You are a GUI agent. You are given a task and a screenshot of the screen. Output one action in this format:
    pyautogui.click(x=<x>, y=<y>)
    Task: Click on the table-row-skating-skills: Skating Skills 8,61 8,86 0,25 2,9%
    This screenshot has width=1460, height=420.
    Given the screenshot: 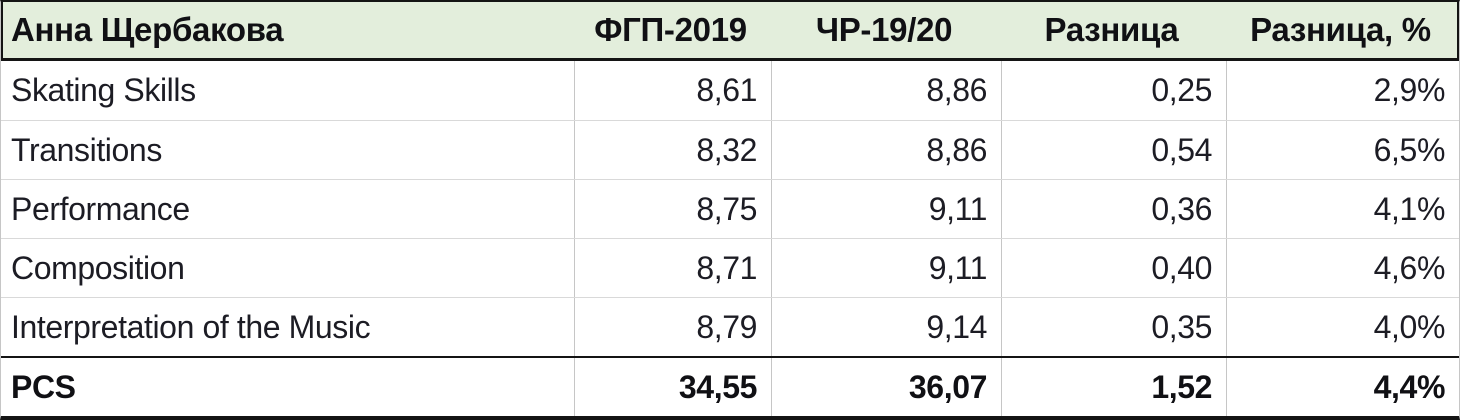 What is the action you would take?
    pyautogui.click(x=730, y=90)
    